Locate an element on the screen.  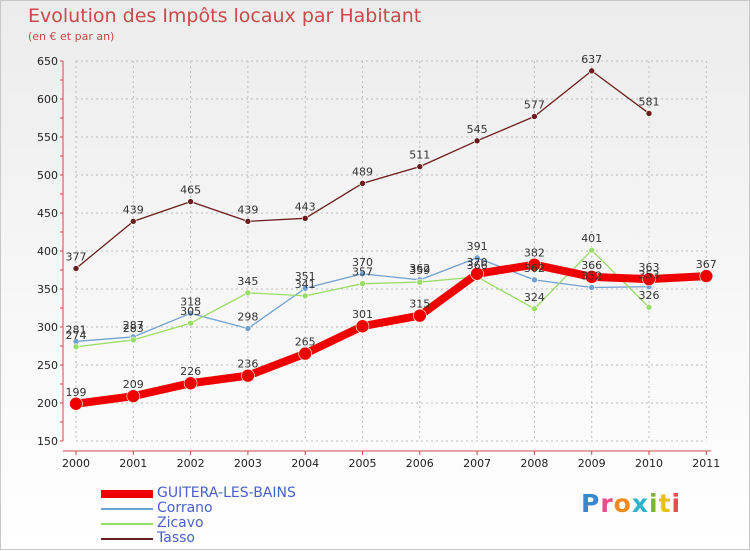
y-tick-label: 600 is located at coordinates (47, 99).